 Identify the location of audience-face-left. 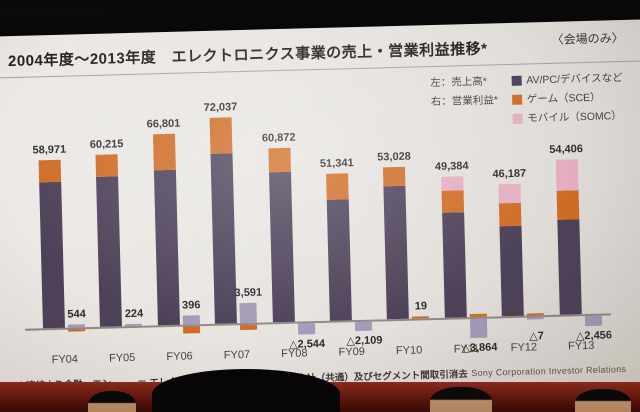
(112, 401).